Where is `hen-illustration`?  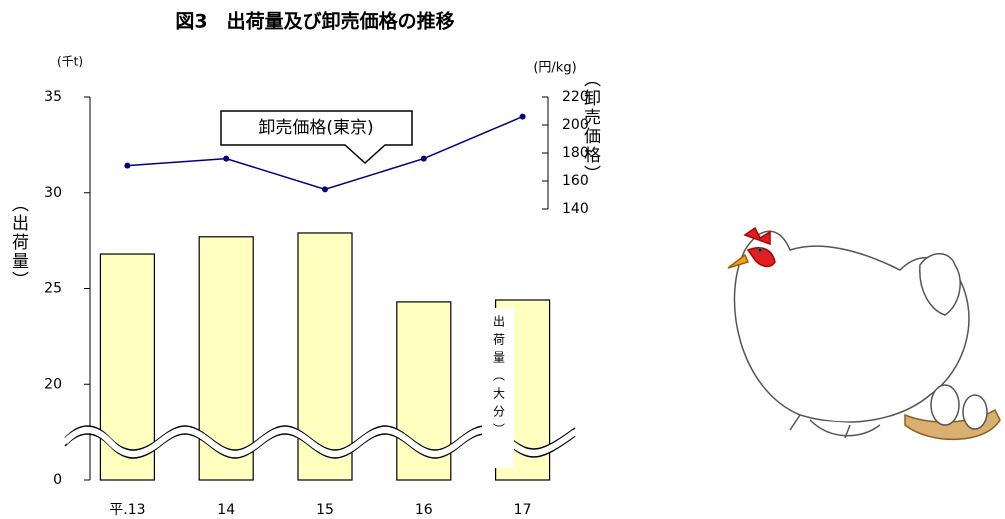 hen-illustration is located at coordinates (864, 333).